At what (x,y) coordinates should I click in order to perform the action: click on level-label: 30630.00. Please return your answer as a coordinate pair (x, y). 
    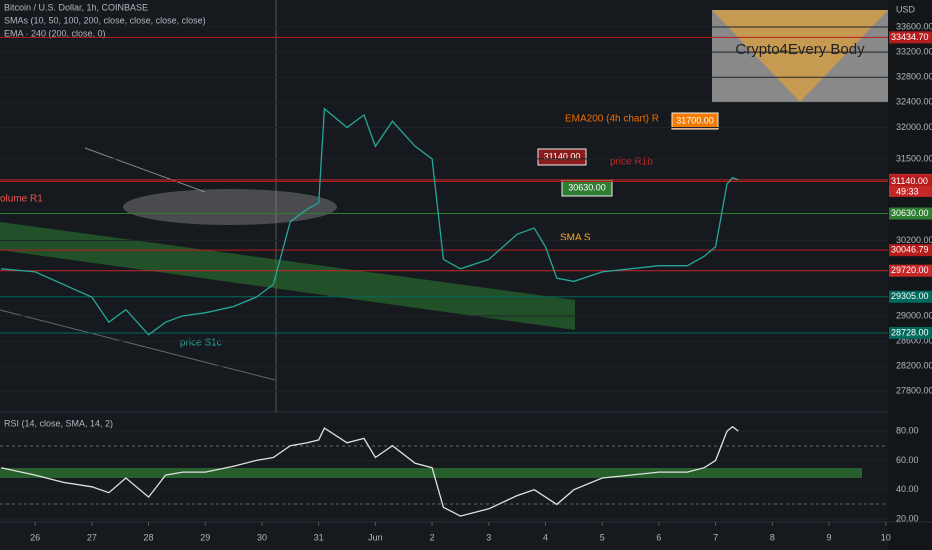
    Looking at the image, I should click on (910, 213).